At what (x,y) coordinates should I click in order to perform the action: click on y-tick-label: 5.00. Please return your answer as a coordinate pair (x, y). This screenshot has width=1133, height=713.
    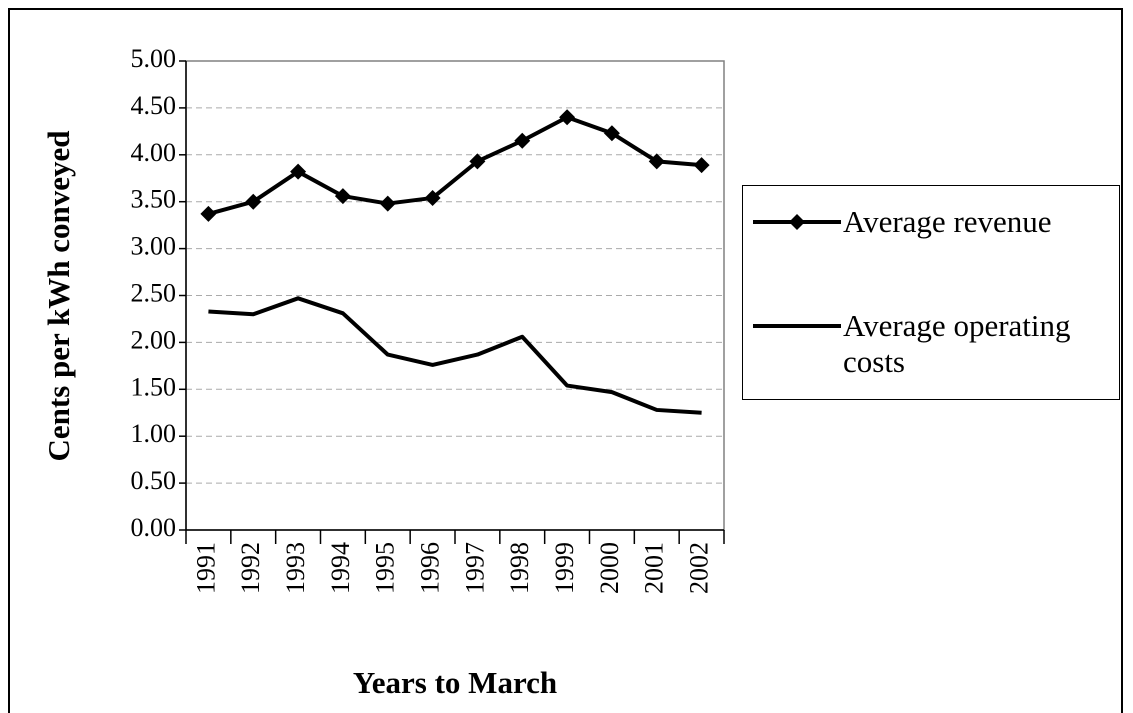
    Looking at the image, I should click on (154, 58).